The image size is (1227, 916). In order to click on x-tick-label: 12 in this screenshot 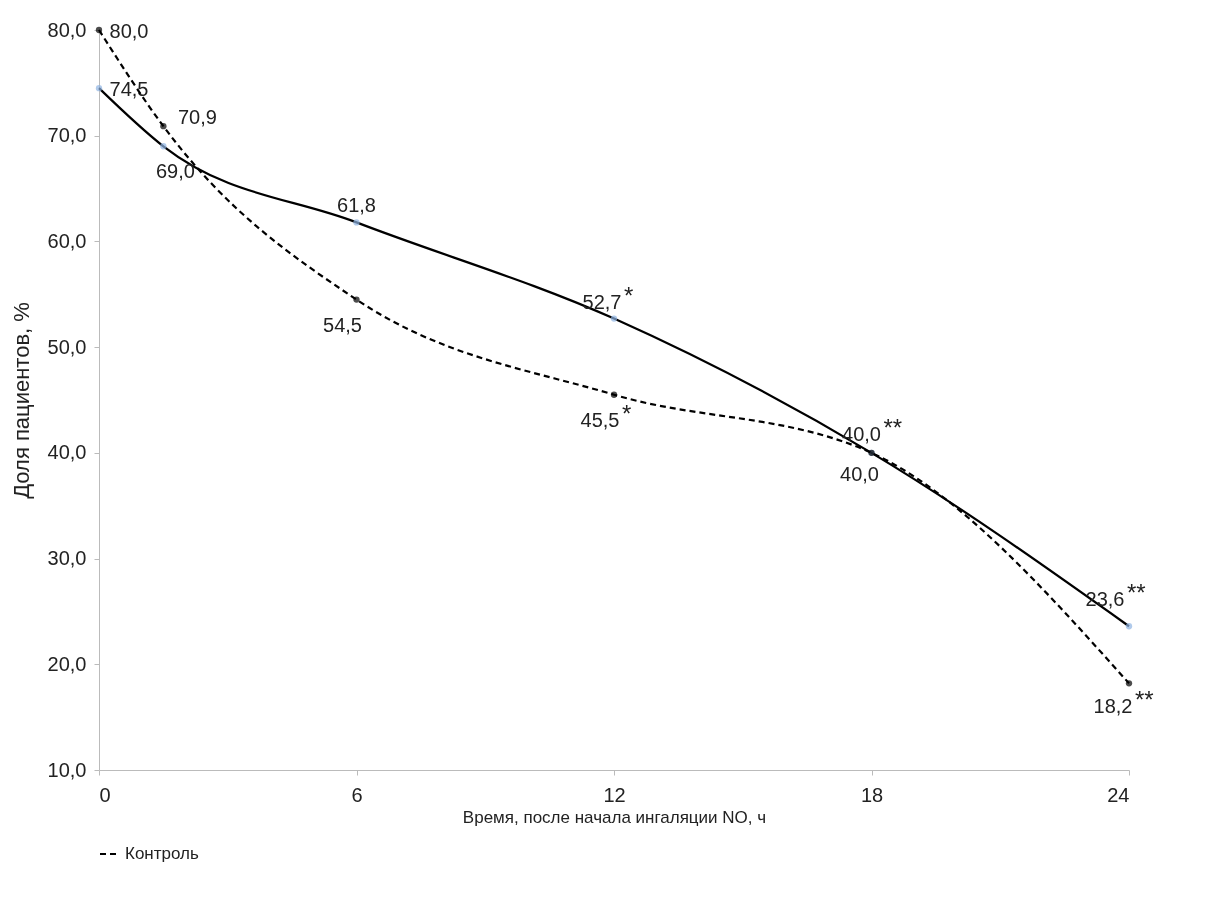, I will do `click(614, 794)`.